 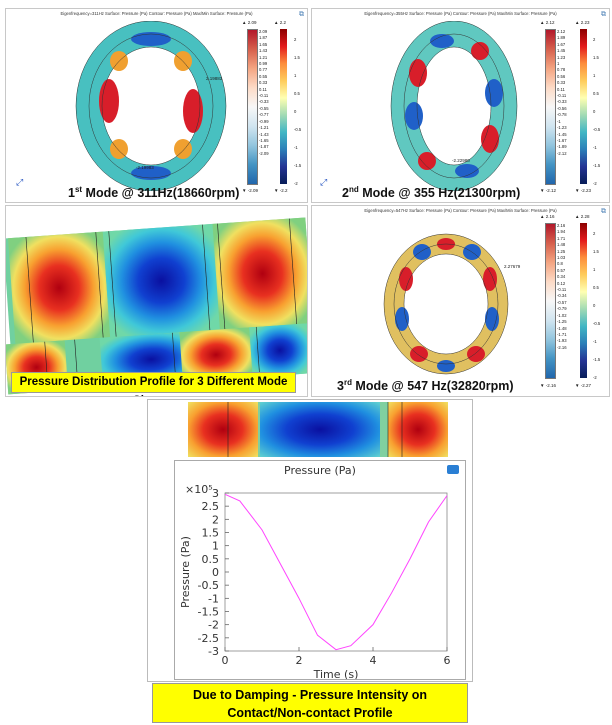 What do you see at coordinates (156, 306) in the screenshot?
I see `zoomed-pressure-band` at bounding box center [156, 306].